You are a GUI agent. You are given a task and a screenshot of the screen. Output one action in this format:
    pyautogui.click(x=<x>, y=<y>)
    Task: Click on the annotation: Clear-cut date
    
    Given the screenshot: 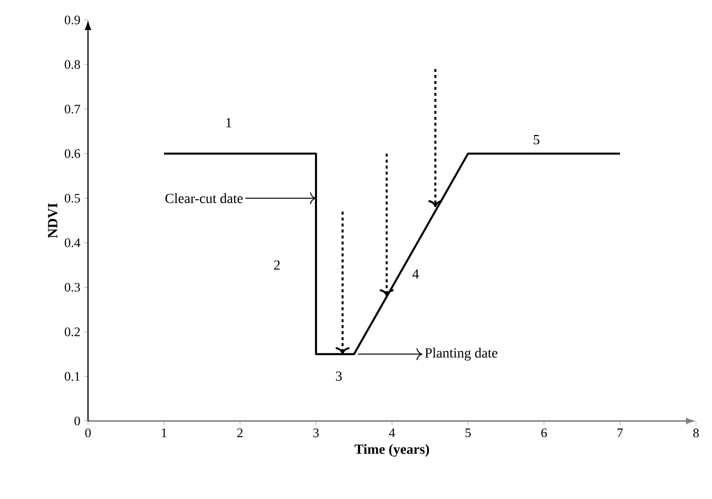 What is the action you would take?
    pyautogui.click(x=204, y=198)
    